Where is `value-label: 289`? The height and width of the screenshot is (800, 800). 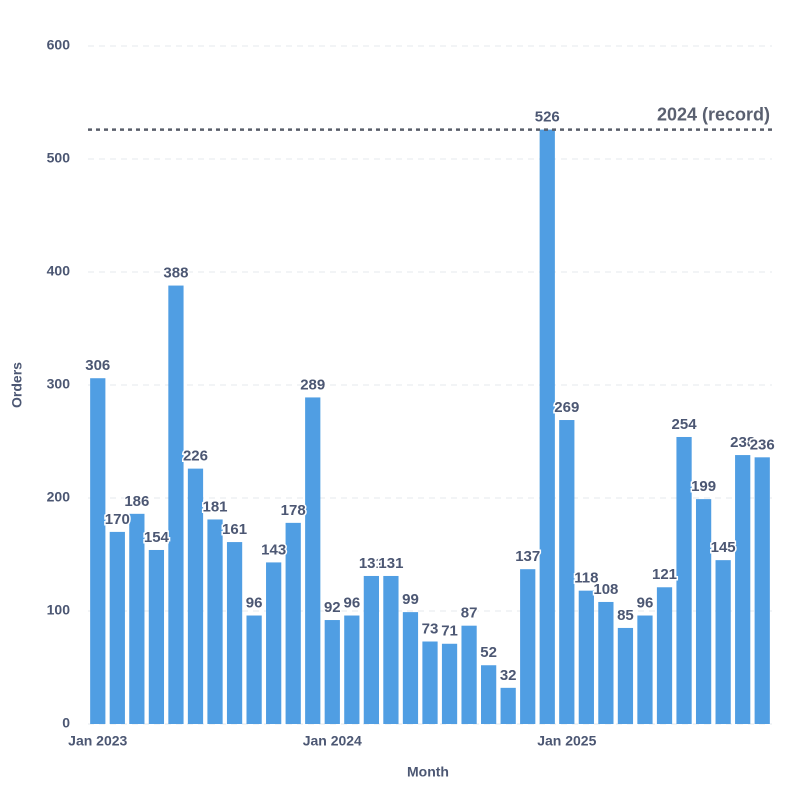
value-label: 289 is located at coordinates (312, 384).